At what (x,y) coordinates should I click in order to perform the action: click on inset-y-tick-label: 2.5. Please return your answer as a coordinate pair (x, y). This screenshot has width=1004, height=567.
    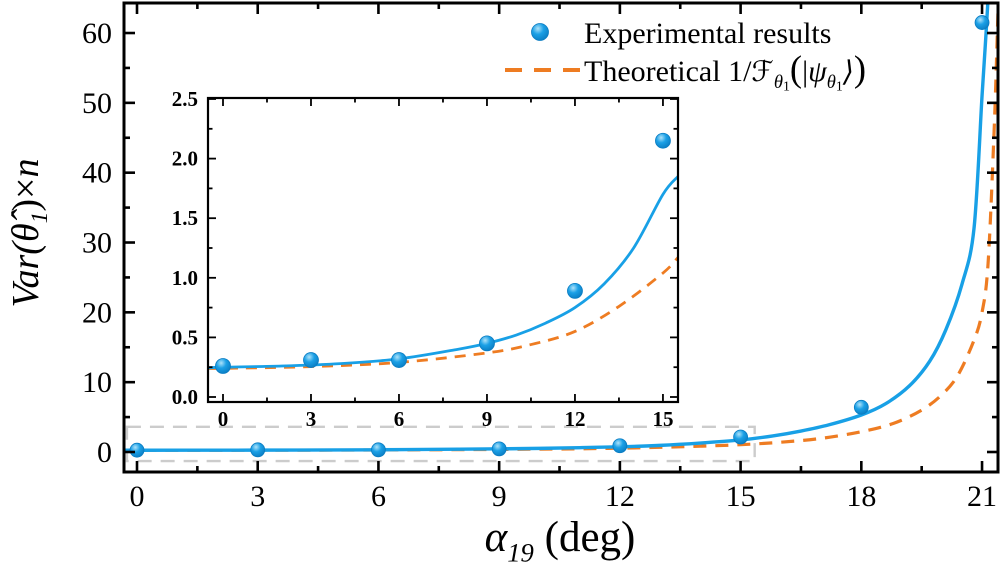
    Looking at the image, I should click on (185, 99).